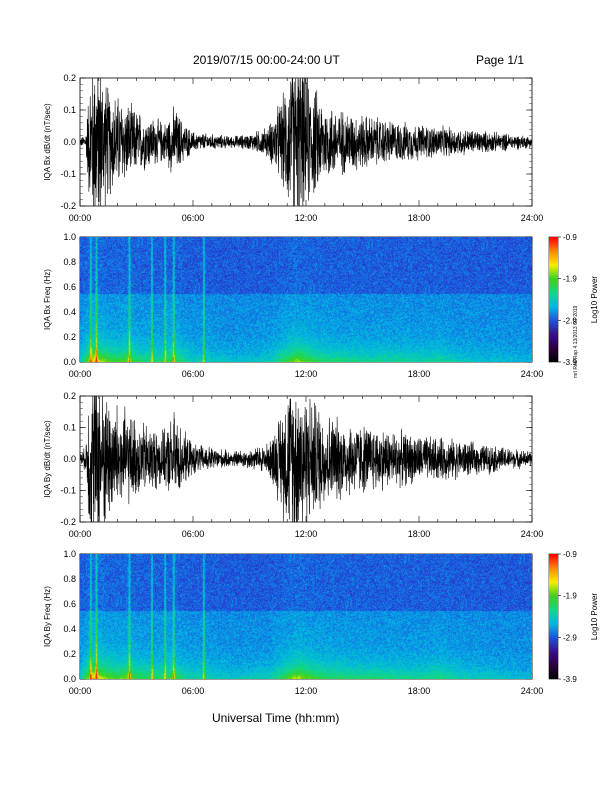 The width and height of the screenshot is (612, 792). What do you see at coordinates (276, 718) in the screenshot?
I see `x-axis-title: Universal Time (hh:mm)` at bounding box center [276, 718].